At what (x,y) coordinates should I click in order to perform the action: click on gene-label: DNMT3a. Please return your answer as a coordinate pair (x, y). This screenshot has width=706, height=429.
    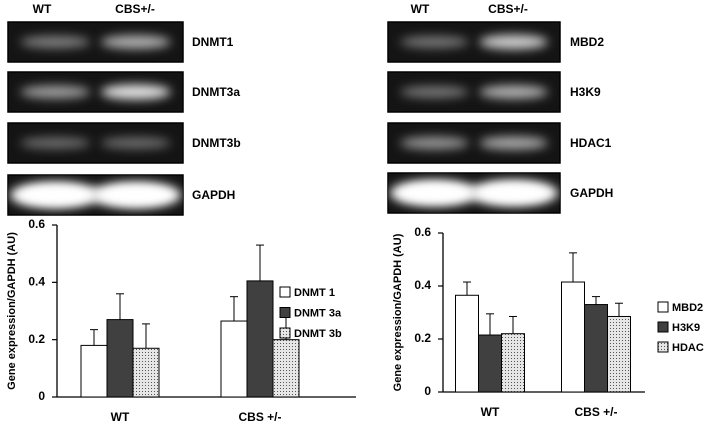
    Looking at the image, I should click on (216, 92).